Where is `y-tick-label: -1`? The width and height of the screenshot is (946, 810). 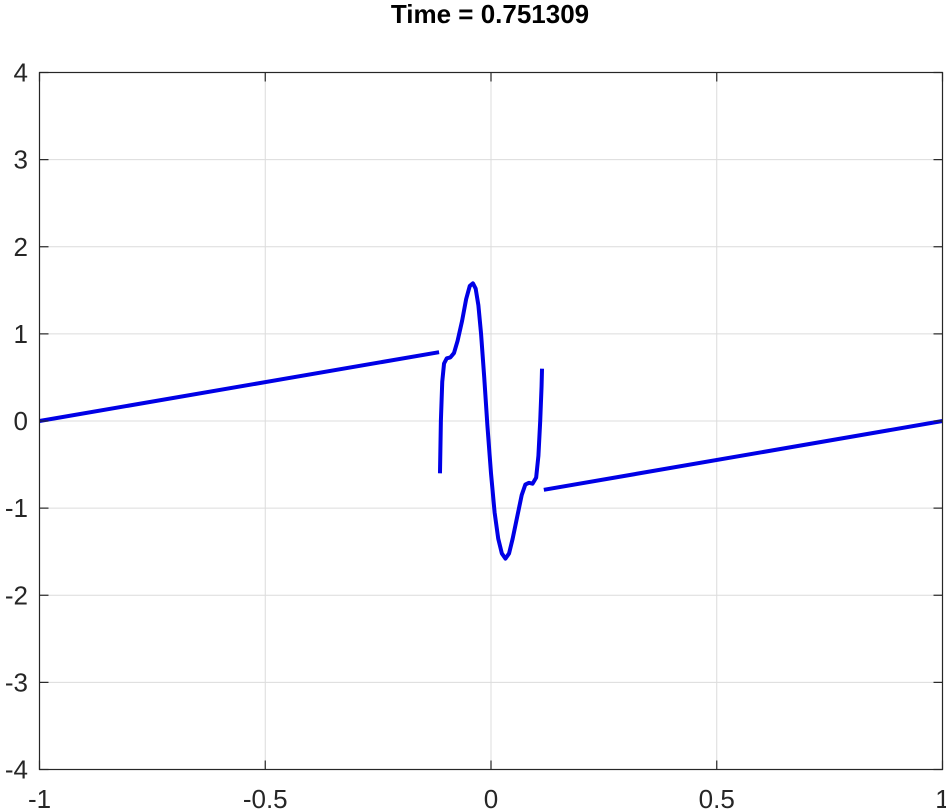
y-tick-label: -1 is located at coordinates (16, 508).